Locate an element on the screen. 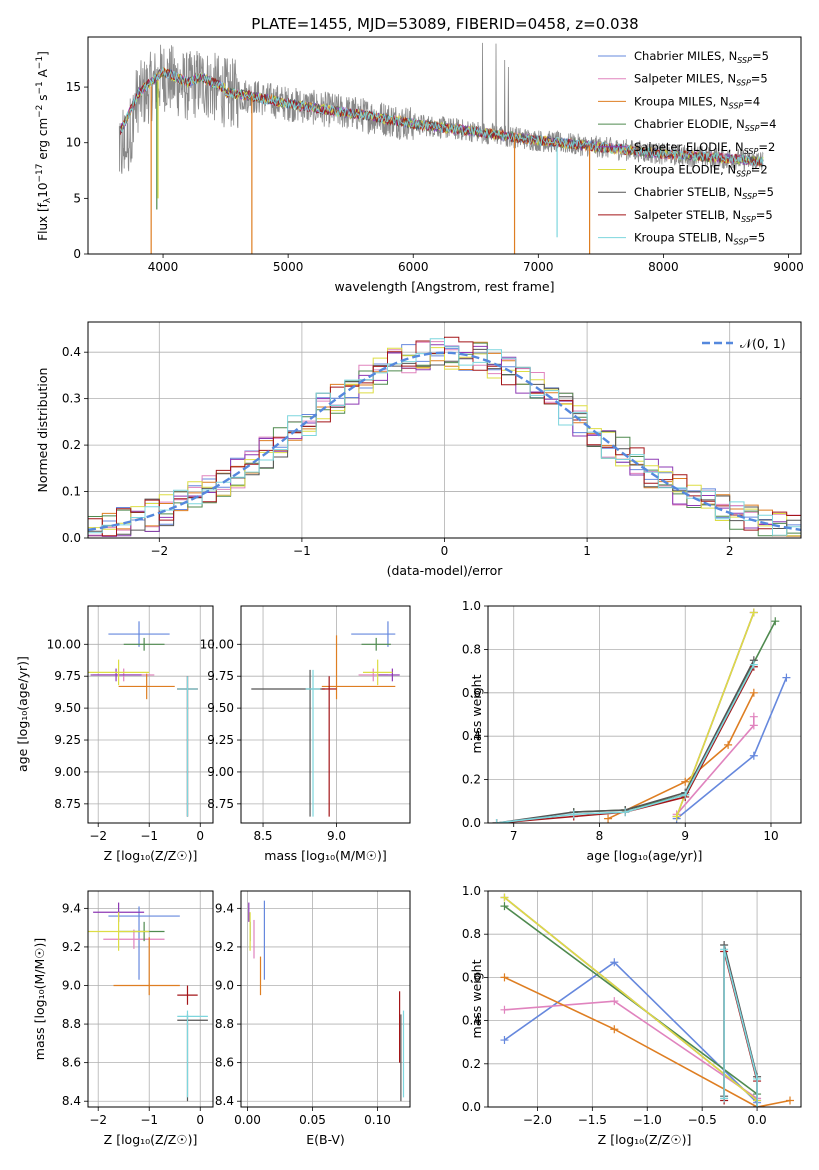 The height and width of the screenshot is (1170, 819). series-line-salpeter_stelib is located at coordinates (625, 744).